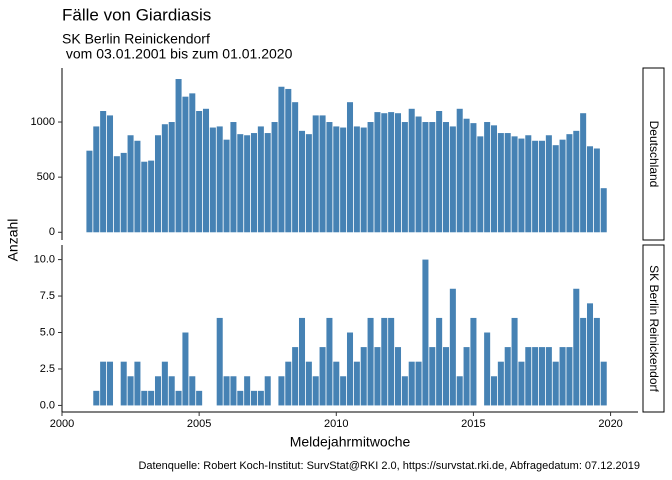 The image size is (672, 480). Describe the element at coordinates (136, 39) in the screenshot. I see `chart-subtitle: SK Berlin Reinickendorf` at that location.